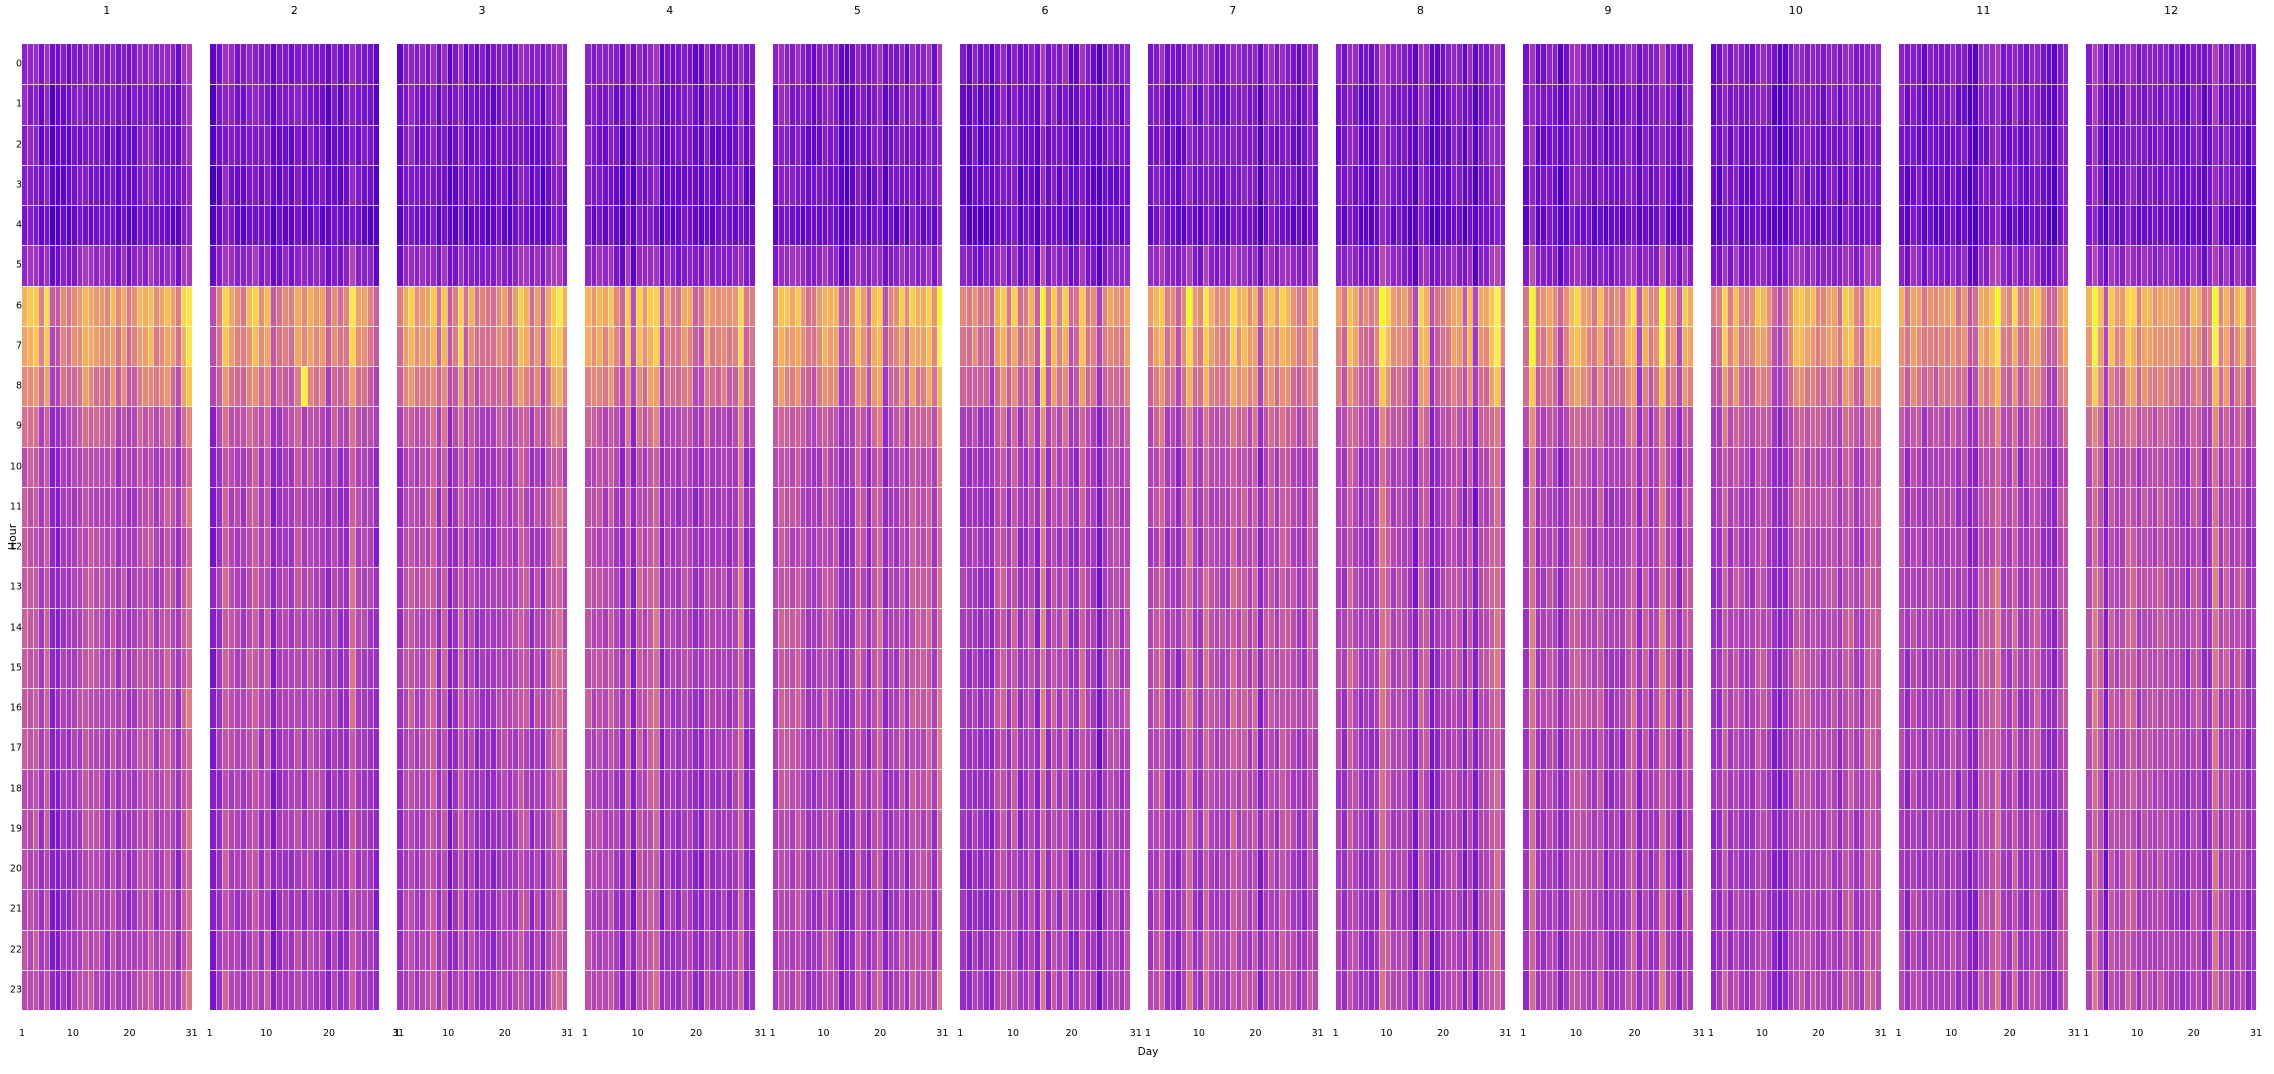 This screenshot has width=2274, height=1074. What do you see at coordinates (15, 587) in the screenshot?
I see `y-axis-tick: 13` at bounding box center [15, 587].